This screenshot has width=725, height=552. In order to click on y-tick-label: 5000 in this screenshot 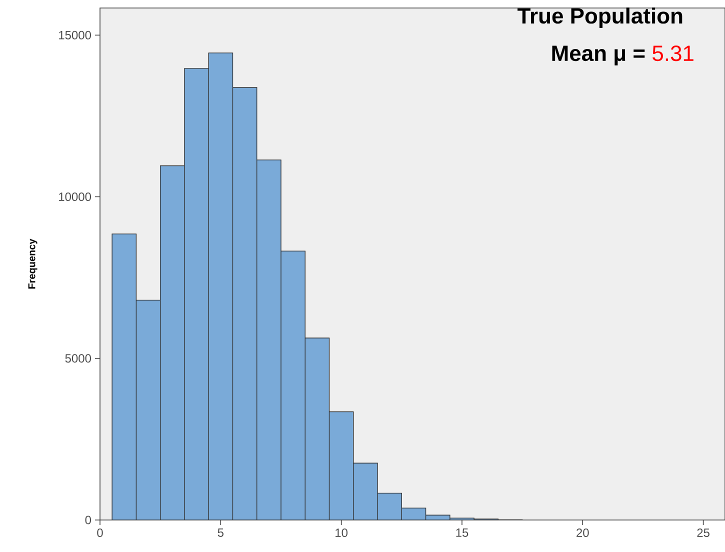, I will do `click(78, 358)`.